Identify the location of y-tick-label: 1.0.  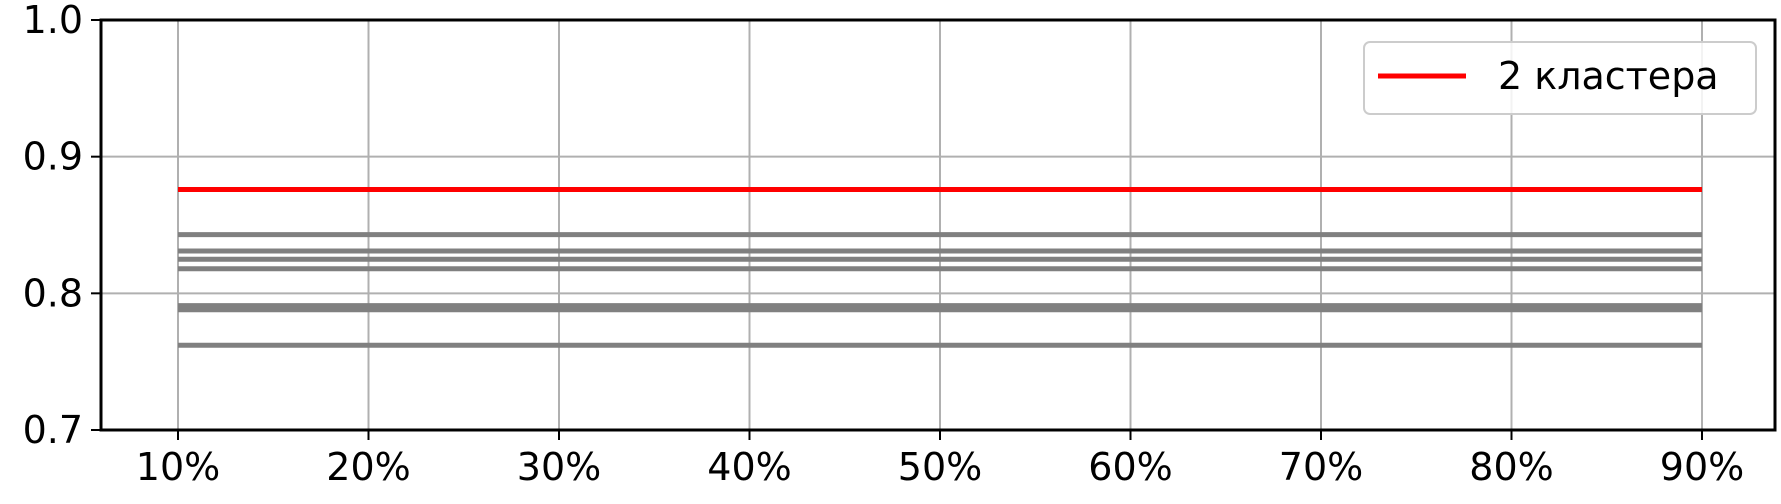
(53, 21).